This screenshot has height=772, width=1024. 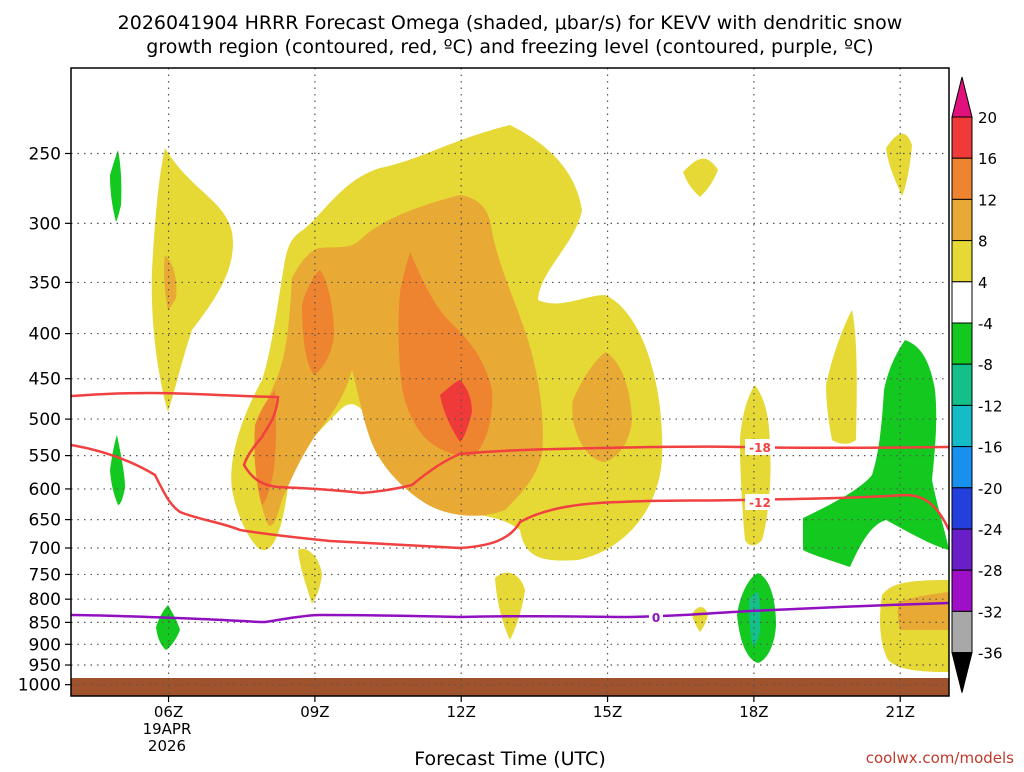 What do you see at coordinates (977, 384) in the screenshot?
I see `colorbar: 20 16 12 8 4 -4 -8 -12 -16 -20 -24 -28 -32 -36` at bounding box center [977, 384].